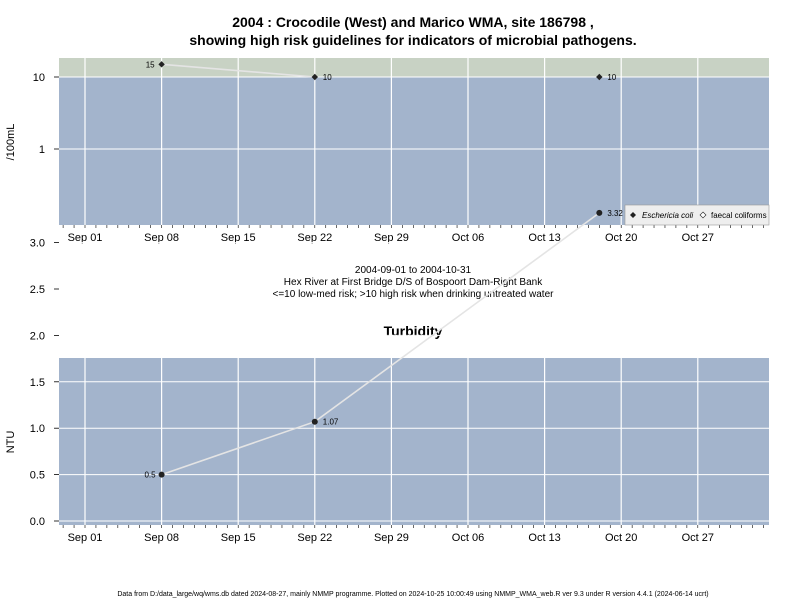  Describe the element at coordinates (37, 383) in the screenshot. I see `y-tick-label: 1.5` at that location.